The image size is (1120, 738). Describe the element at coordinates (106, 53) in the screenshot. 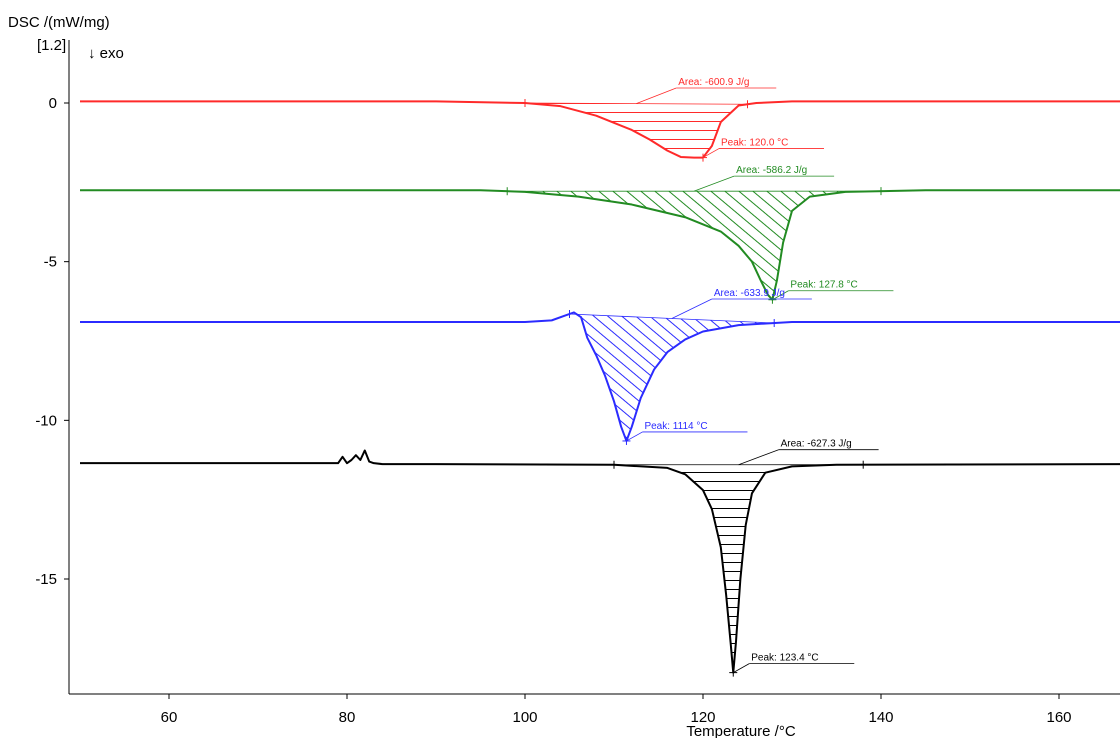

I see `exo-label: ↓ exo` at that location.